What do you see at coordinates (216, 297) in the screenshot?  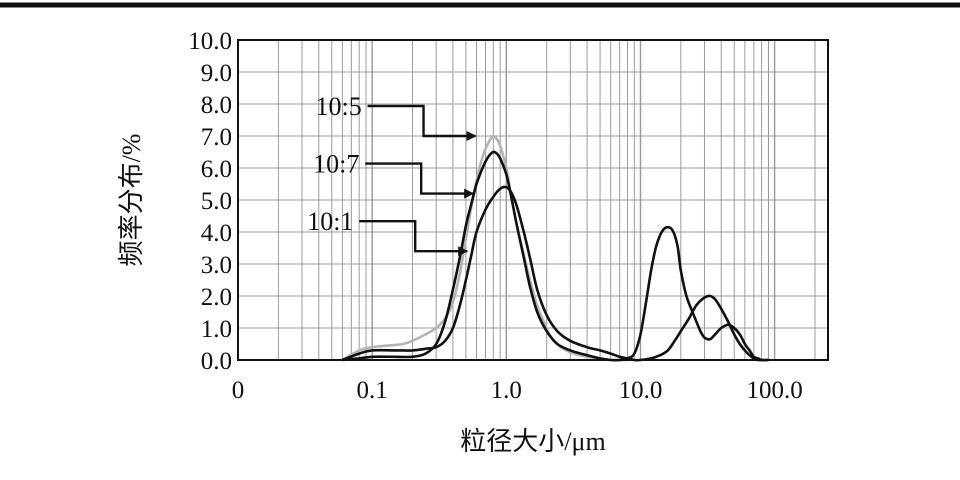 I see `y-tick-label: 2.0` at bounding box center [216, 297].